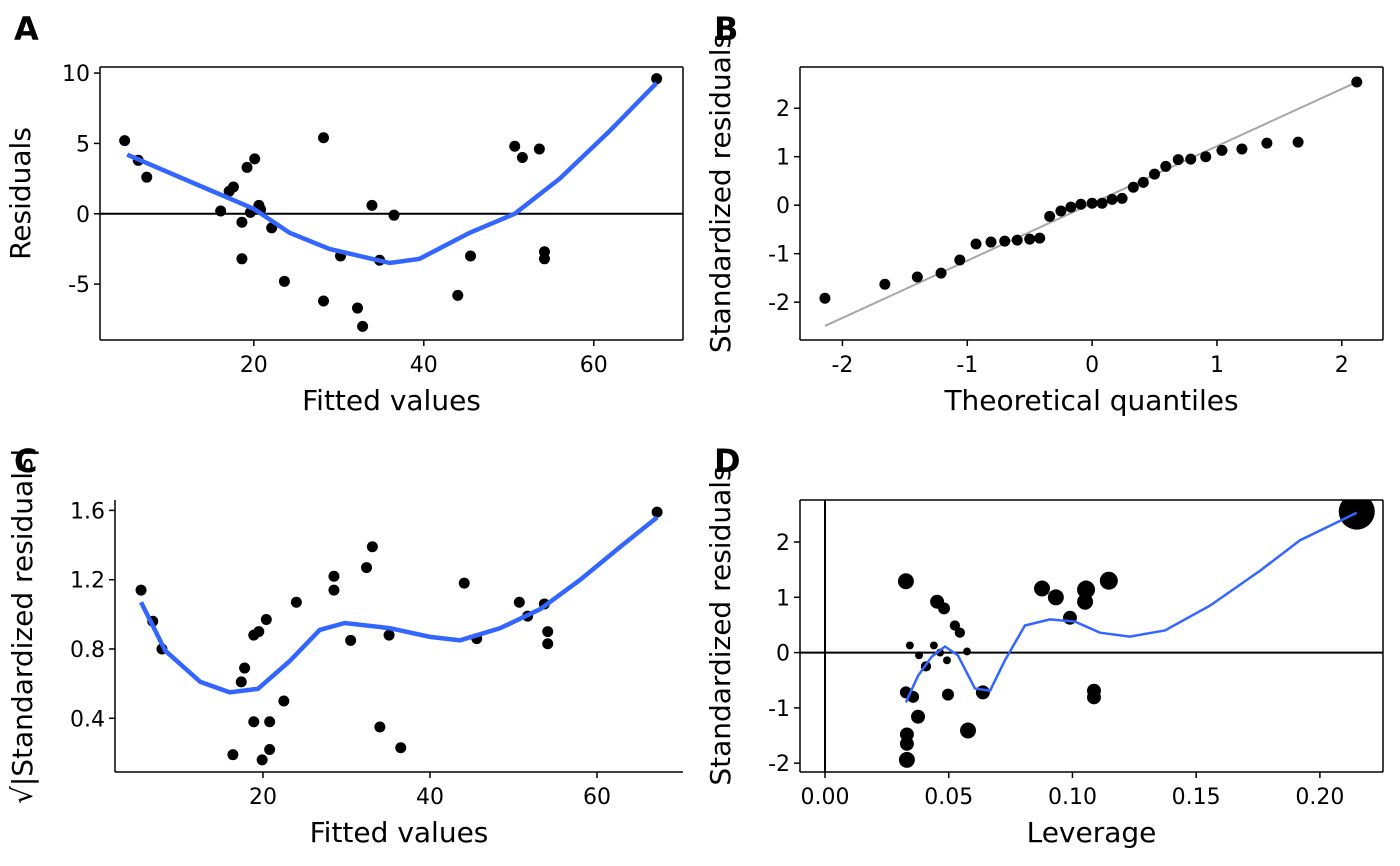 The image size is (1400, 866). What do you see at coordinates (842, 365) in the screenshot?
I see `x-tick-label: -2` at bounding box center [842, 365].